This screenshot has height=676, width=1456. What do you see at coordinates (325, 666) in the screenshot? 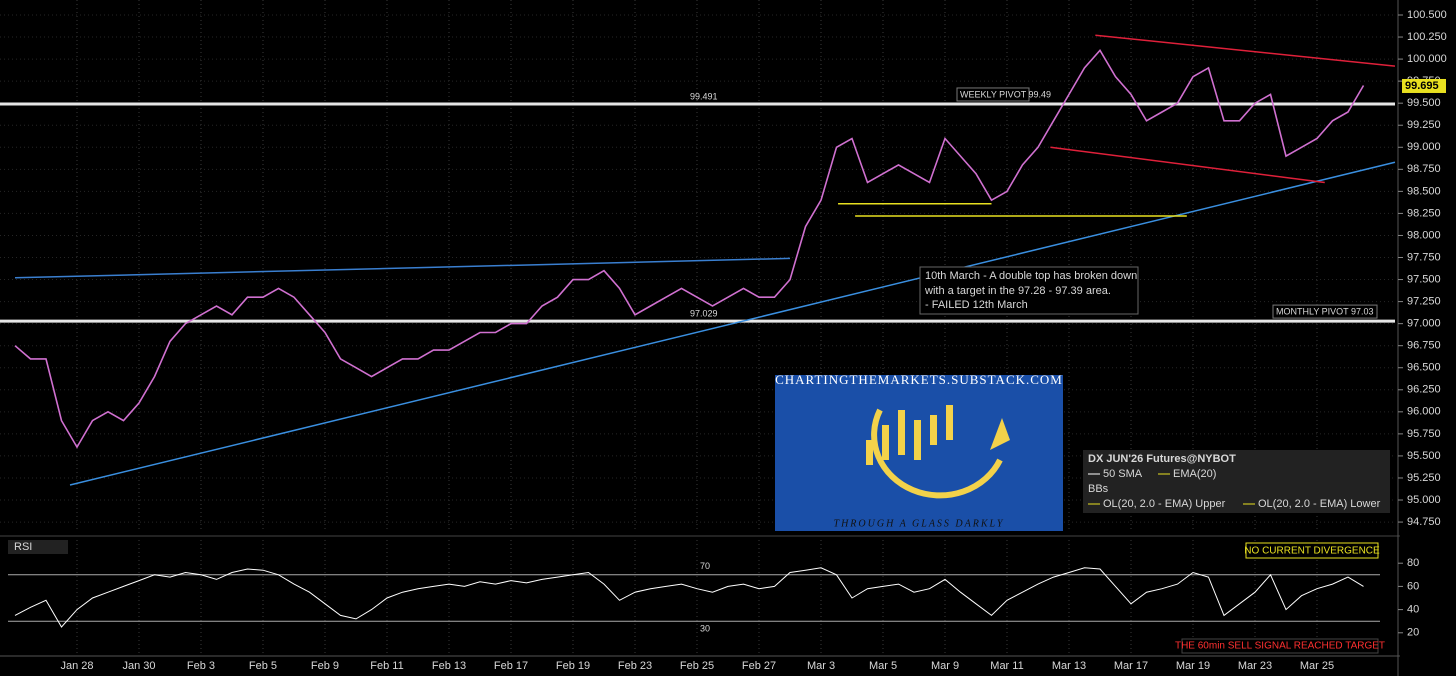
I see `x-tick-label: Feb 9` at bounding box center [325, 666].